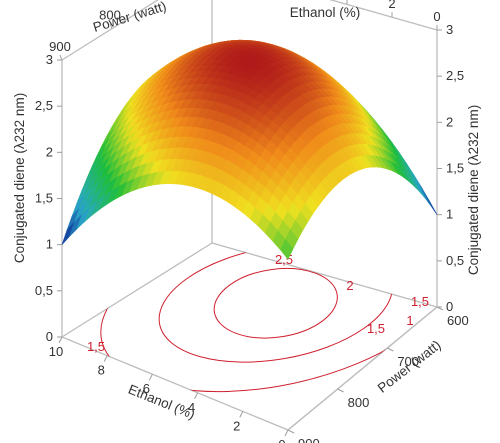 This screenshot has width=500, height=443. What do you see at coordinates (49, 244) in the screenshot?
I see `left-z-tick-label: 1` at bounding box center [49, 244].